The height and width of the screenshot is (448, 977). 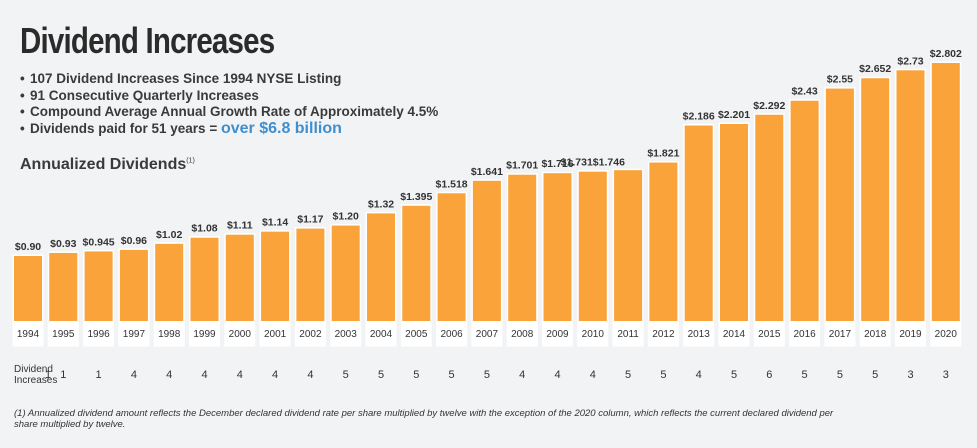 I want to click on value-label: $1.32, so click(x=381, y=204).